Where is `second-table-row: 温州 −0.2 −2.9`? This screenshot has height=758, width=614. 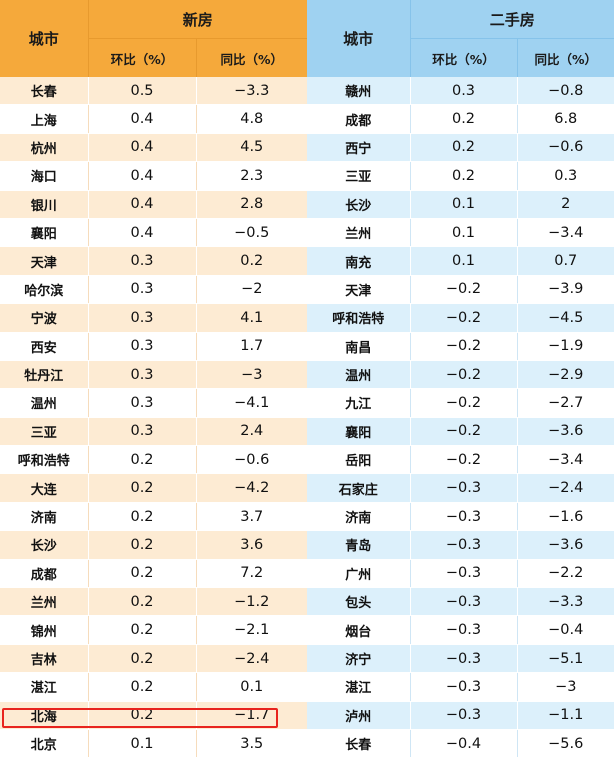
second-table-row: 温州 −0.2 −2.9 is located at coordinates (460, 375).